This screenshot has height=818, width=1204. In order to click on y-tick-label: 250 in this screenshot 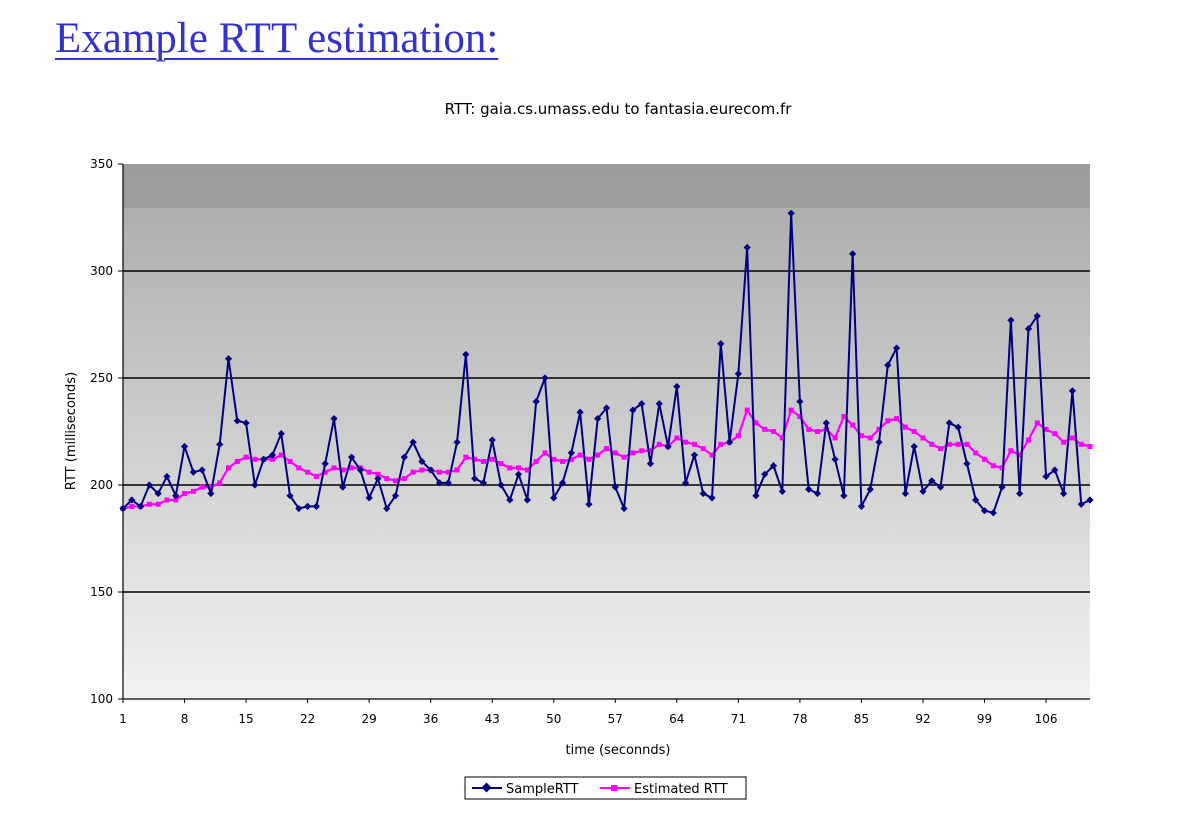, I will do `click(101, 378)`.